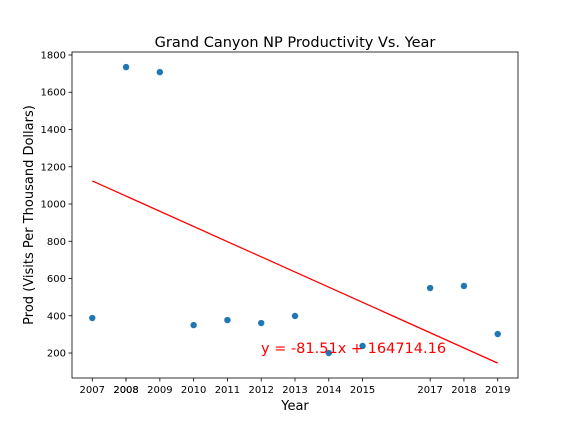 This screenshot has width=576, height=432. What do you see at coordinates (125, 390) in the screenshot?
I see `x-tick-label: 2008` at bounding box center [125, 390].